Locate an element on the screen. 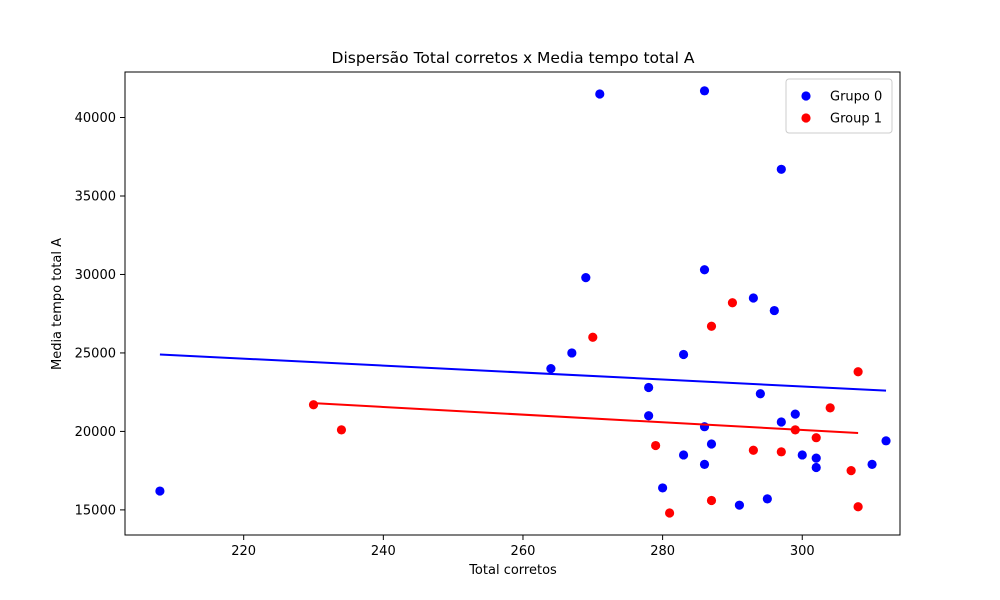  x-tick-label: 240 is located at coordinates (383, 551).